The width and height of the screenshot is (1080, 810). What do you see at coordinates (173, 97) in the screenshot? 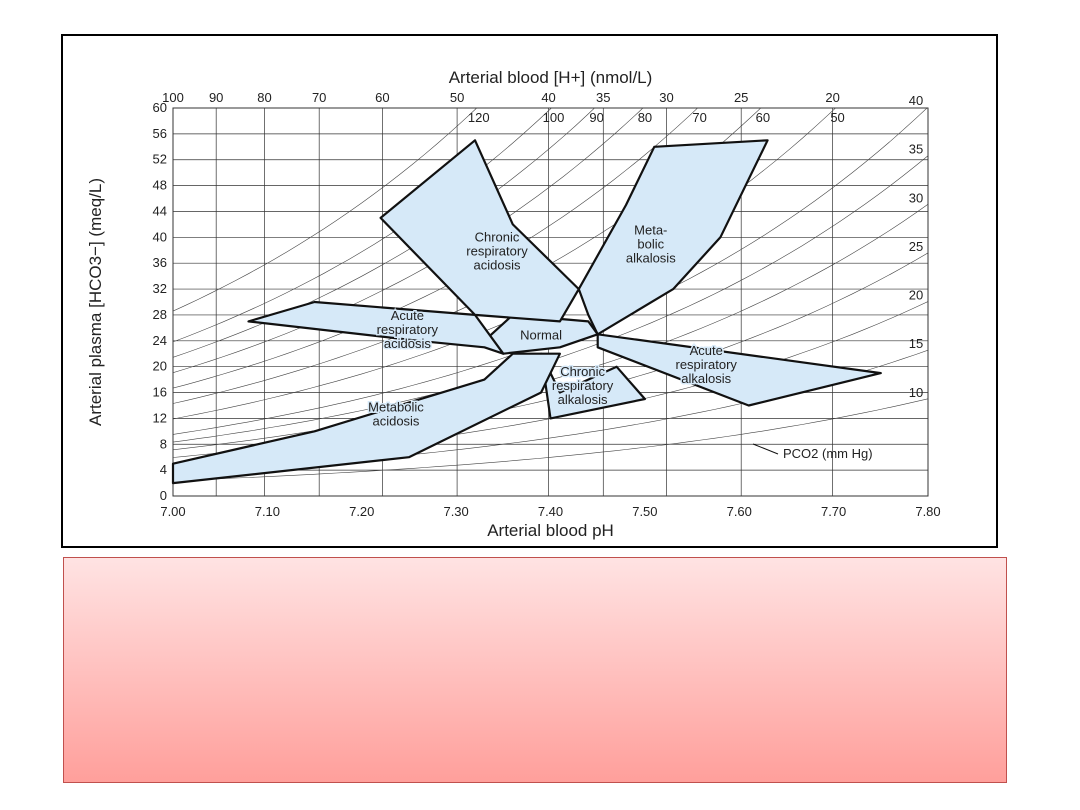
I see `h-tick-label: 100` at bounding box center [173, 97].